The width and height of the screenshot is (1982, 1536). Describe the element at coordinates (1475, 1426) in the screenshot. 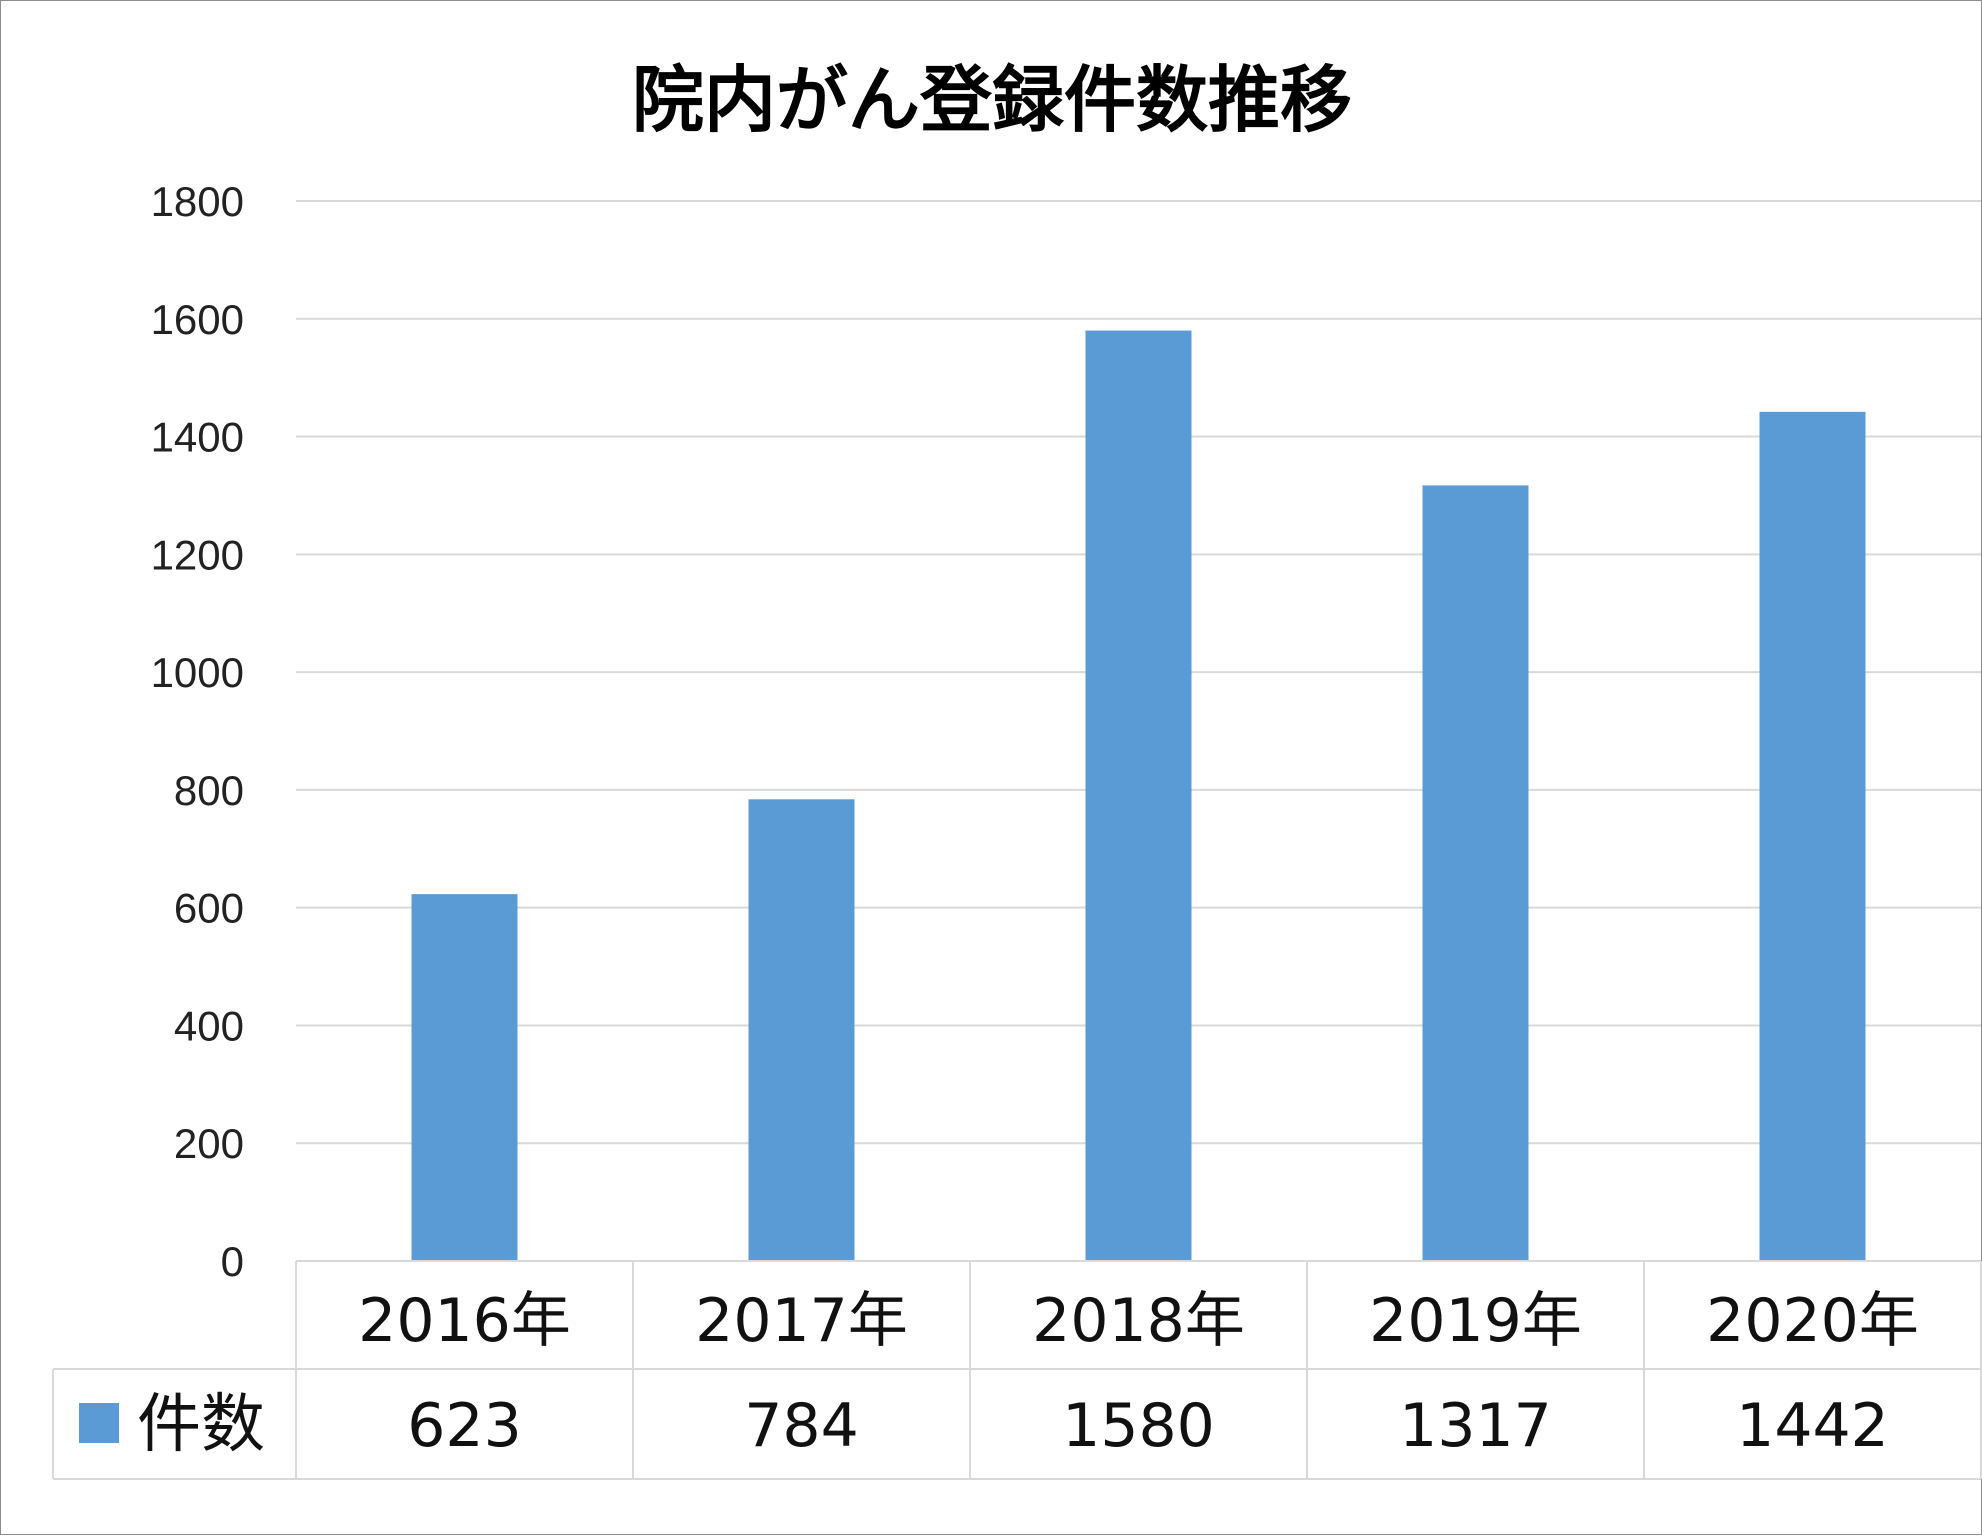

I see `data-label: 1317` at that location.